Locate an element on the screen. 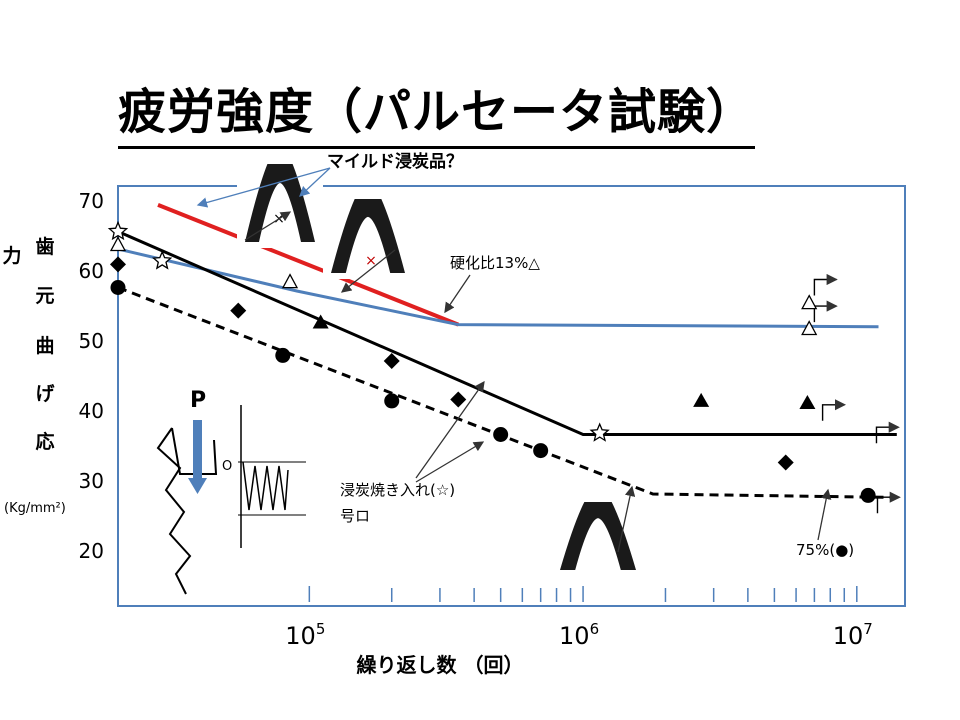  y-axis-label-char: 歯 is located at coordinates (44, 246).